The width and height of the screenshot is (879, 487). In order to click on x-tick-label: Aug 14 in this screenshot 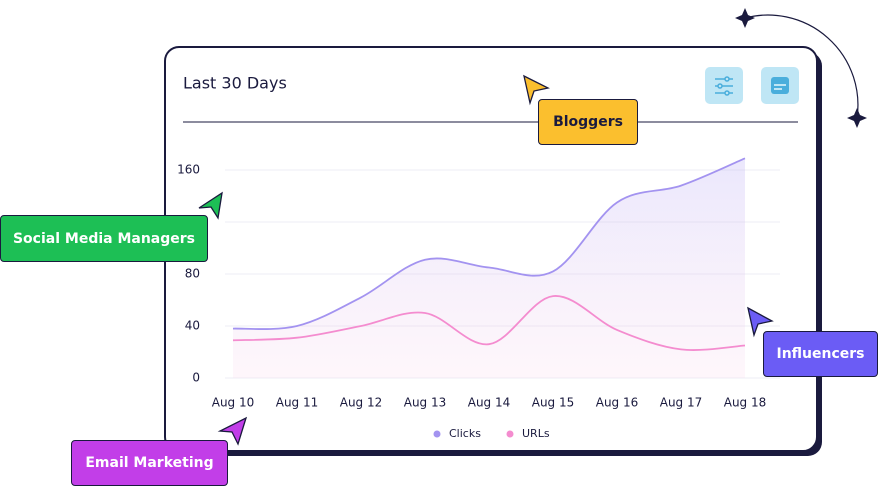, I will do `click(489, 403)`.